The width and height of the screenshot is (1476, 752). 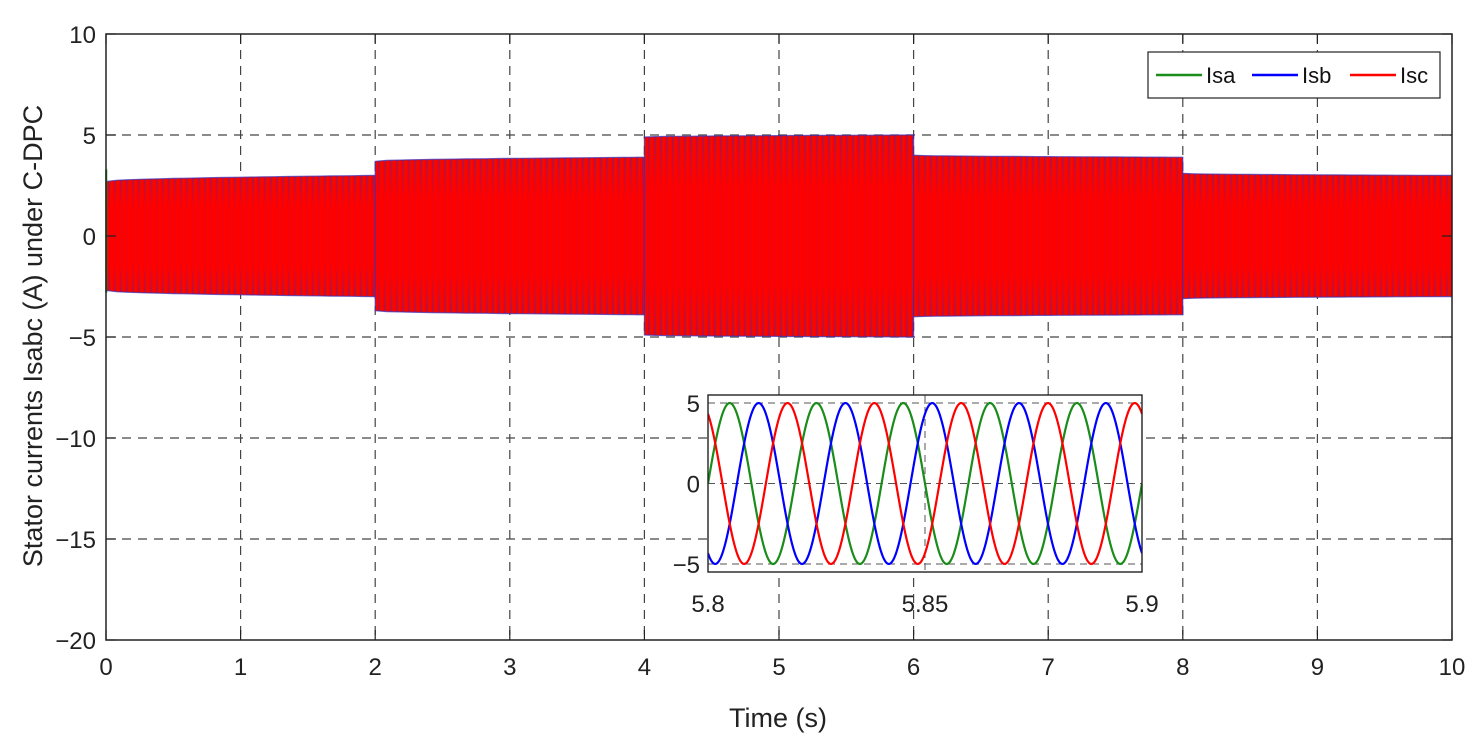 What do you see at coordinates (75, 641) in the screenshot?
I see `y-tick-label: −20` at bounding box center [75, 641].